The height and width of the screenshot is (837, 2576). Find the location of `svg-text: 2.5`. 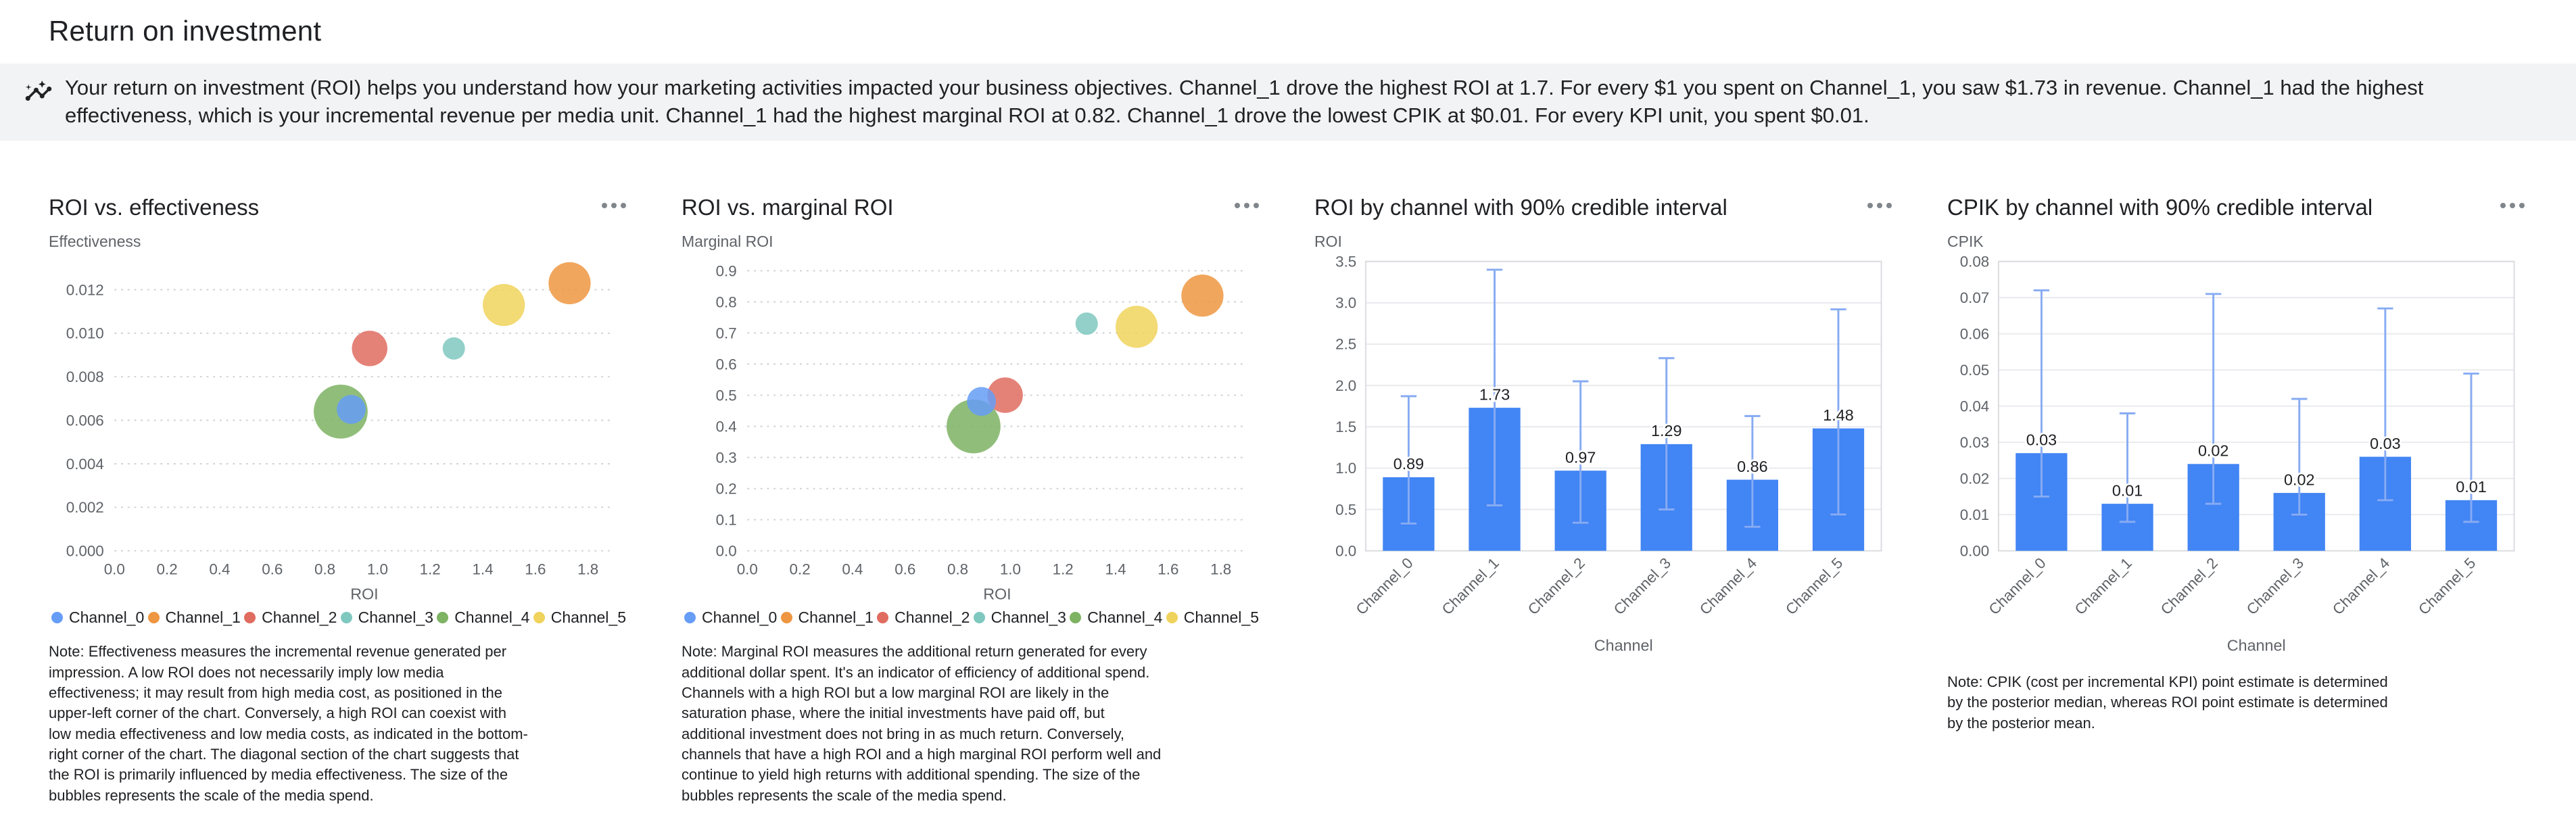

svg-text: 2.5 is located at coordinates (1345, 344).